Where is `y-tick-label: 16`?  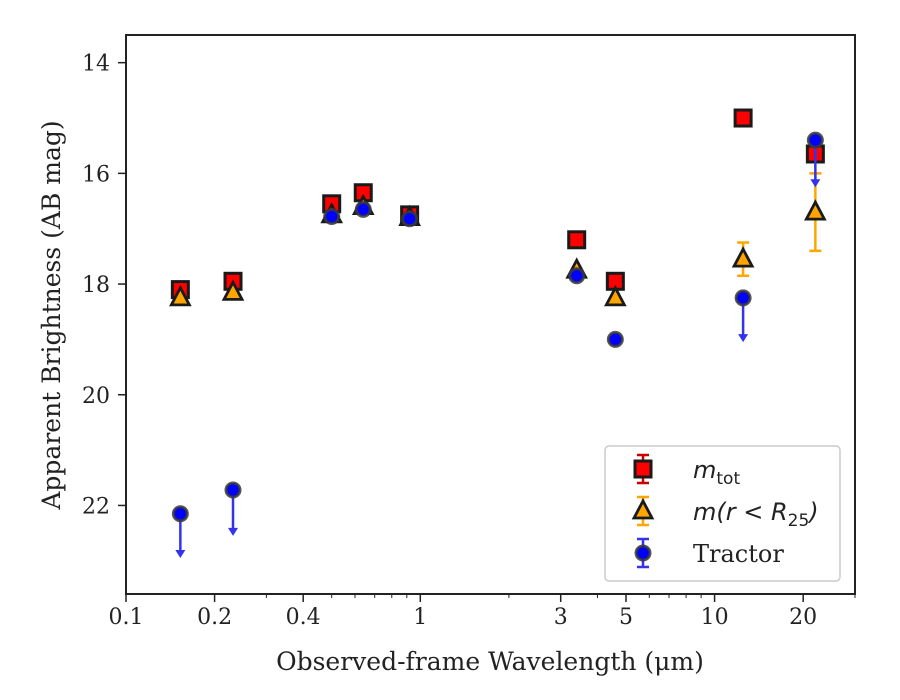
y-tick-label: 16 is located at coordinates (96, 174).